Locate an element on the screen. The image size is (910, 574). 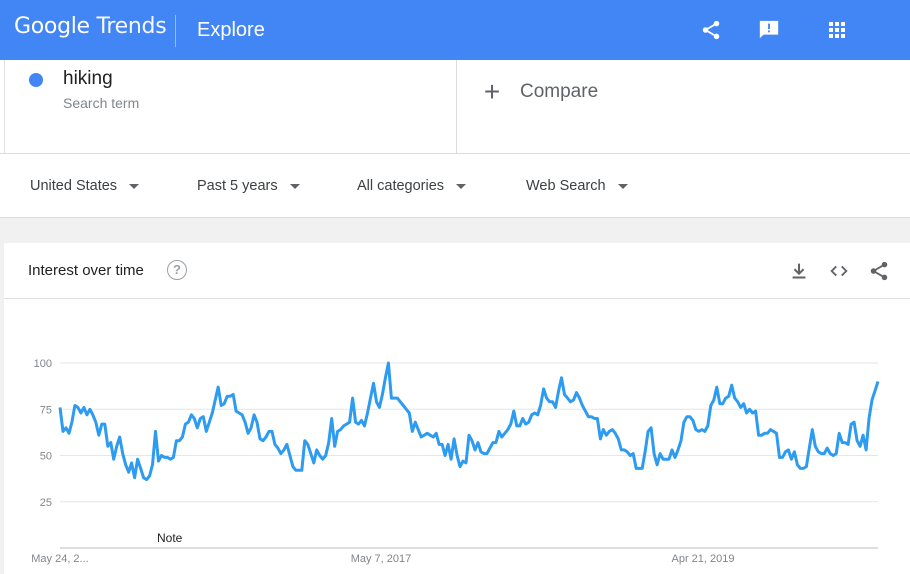
header-divider is located at coordinates (175, 31).